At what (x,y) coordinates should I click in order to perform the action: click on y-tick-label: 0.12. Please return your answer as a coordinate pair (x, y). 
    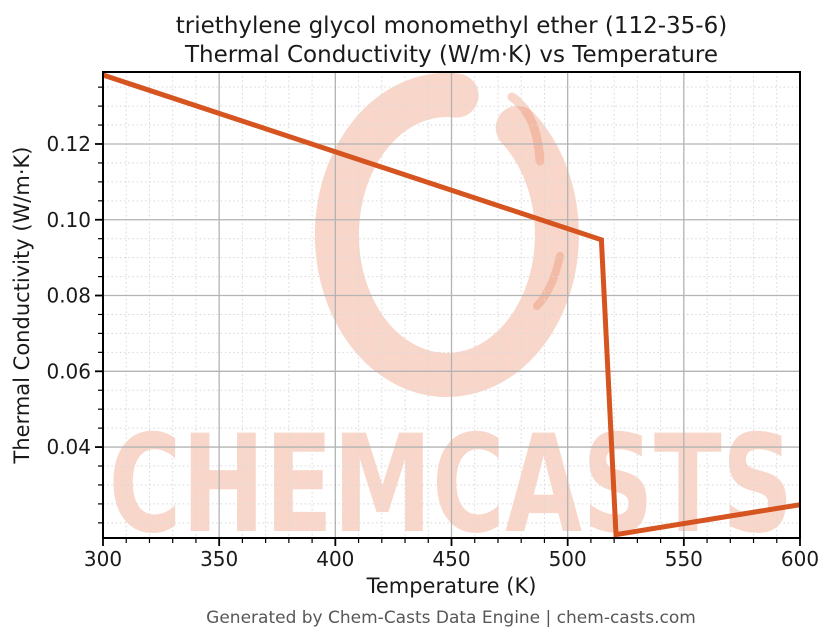
    Looking at the image, I should click on (68, 144).